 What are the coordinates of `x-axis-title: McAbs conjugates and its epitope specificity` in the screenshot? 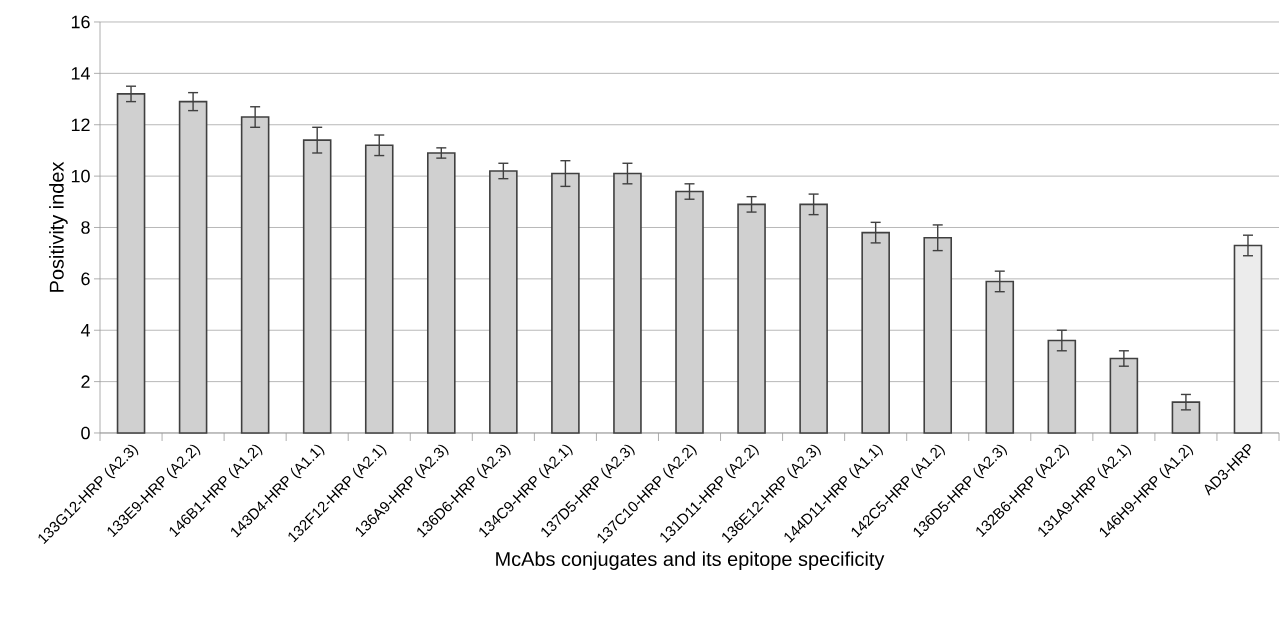 It's located at (690, 561).